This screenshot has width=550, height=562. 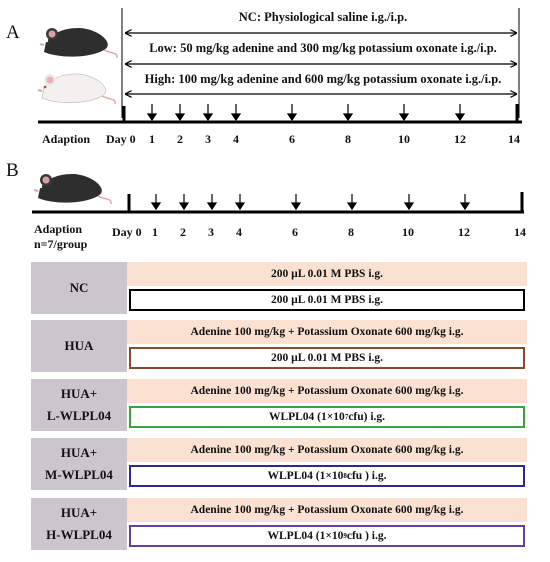 I want to click on group-nc-name: NC, so click(x=79, y=288).